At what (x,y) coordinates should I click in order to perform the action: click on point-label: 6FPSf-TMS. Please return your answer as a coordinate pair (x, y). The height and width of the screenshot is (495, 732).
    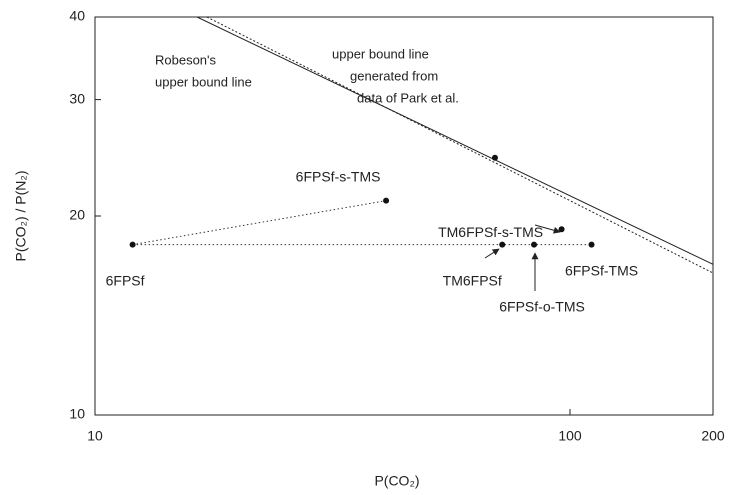
    Looking at the image, I should click on (601, 270).